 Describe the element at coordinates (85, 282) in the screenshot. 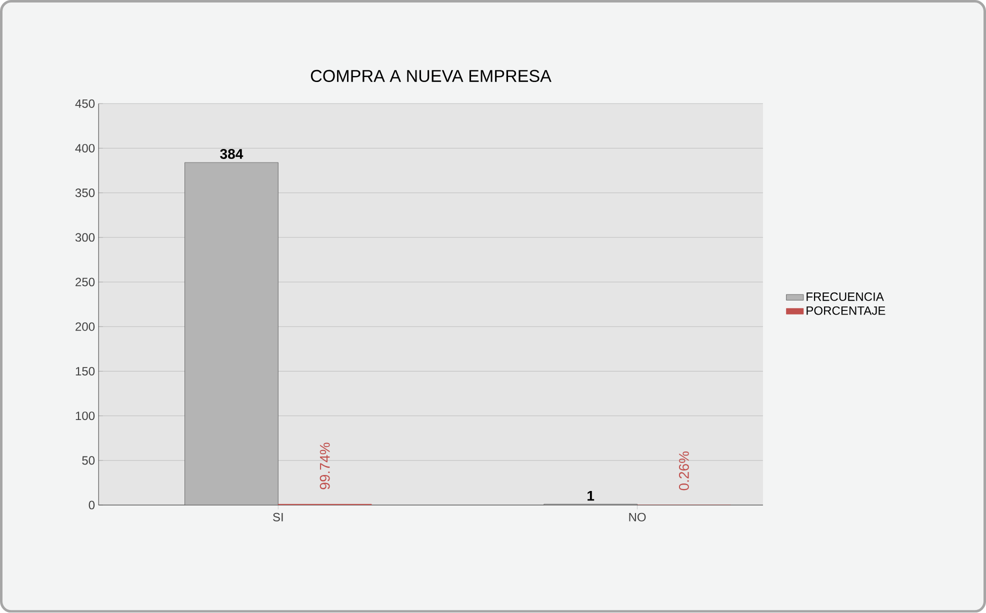

I see `y-tick-label: 250` at that location.